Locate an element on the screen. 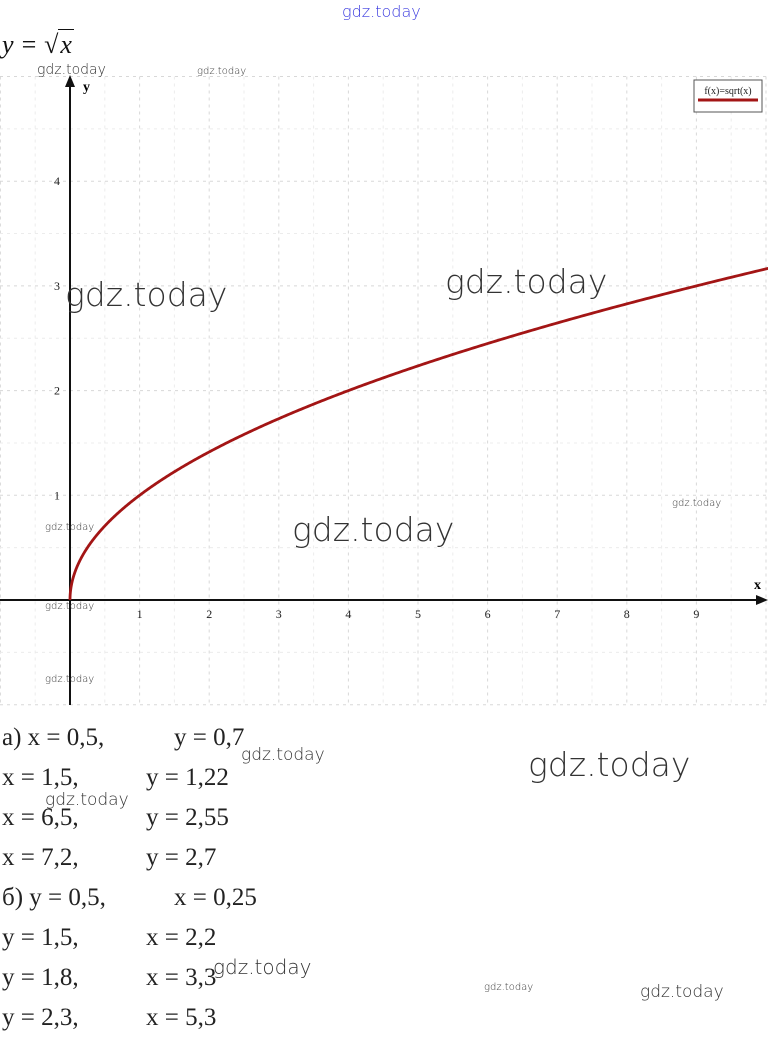 Image resolution: width=768 pixels, height=1039 pixels. x-axis-label: x is located at coordinates (757, 585).